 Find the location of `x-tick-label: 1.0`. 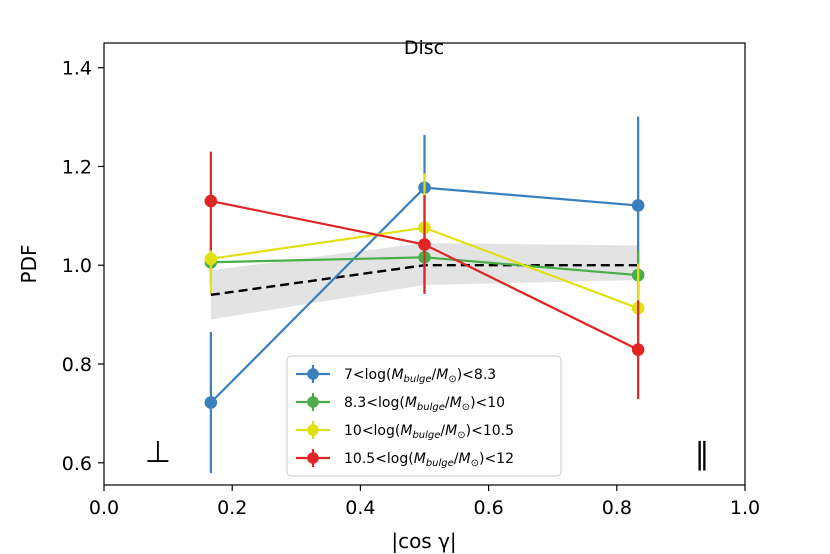

x-tick-label: 1.0 is located at coordinates (745, 508).